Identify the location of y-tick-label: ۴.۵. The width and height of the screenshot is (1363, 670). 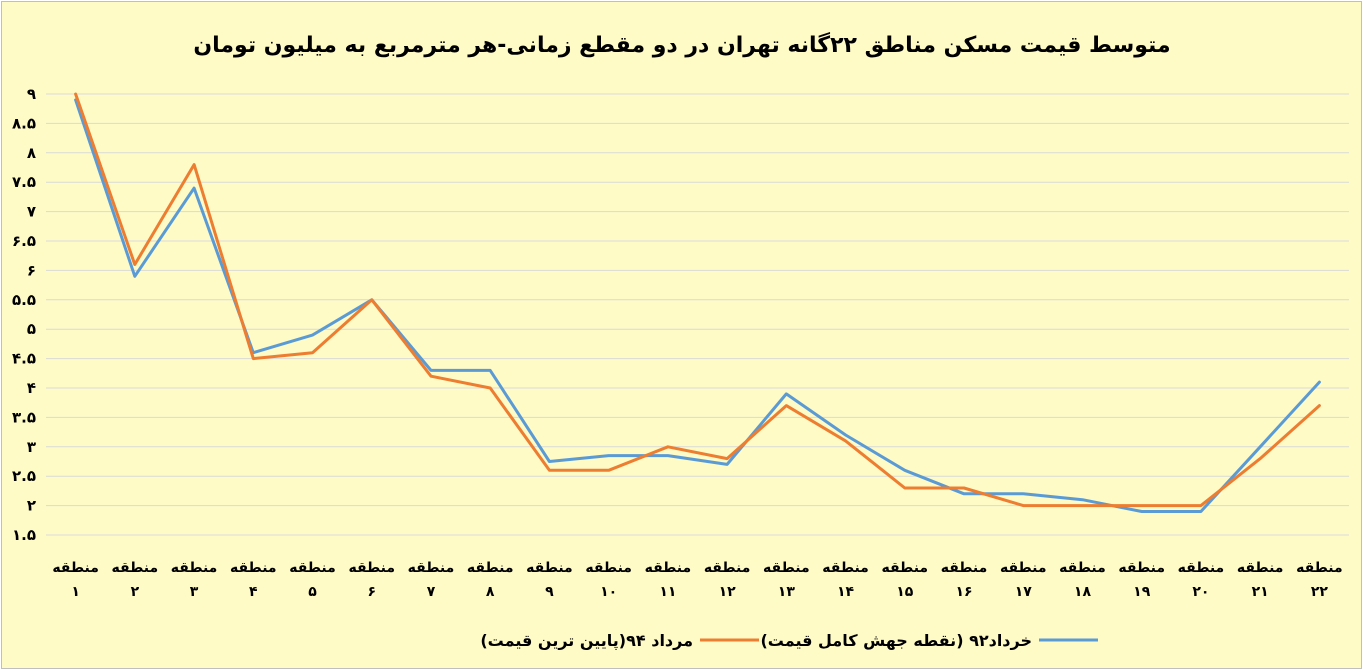
(24, 359).